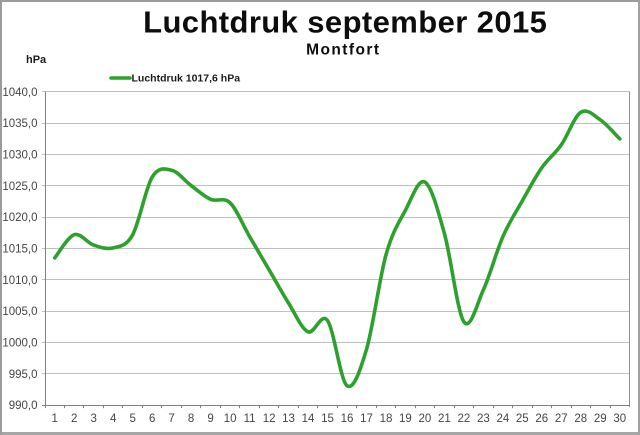 This screenshot has height=435, width=640. What do you see at coordinates (23, 375) in the screenshot?
I see `svg-text: 995,0` at bounding box center [23, 375].